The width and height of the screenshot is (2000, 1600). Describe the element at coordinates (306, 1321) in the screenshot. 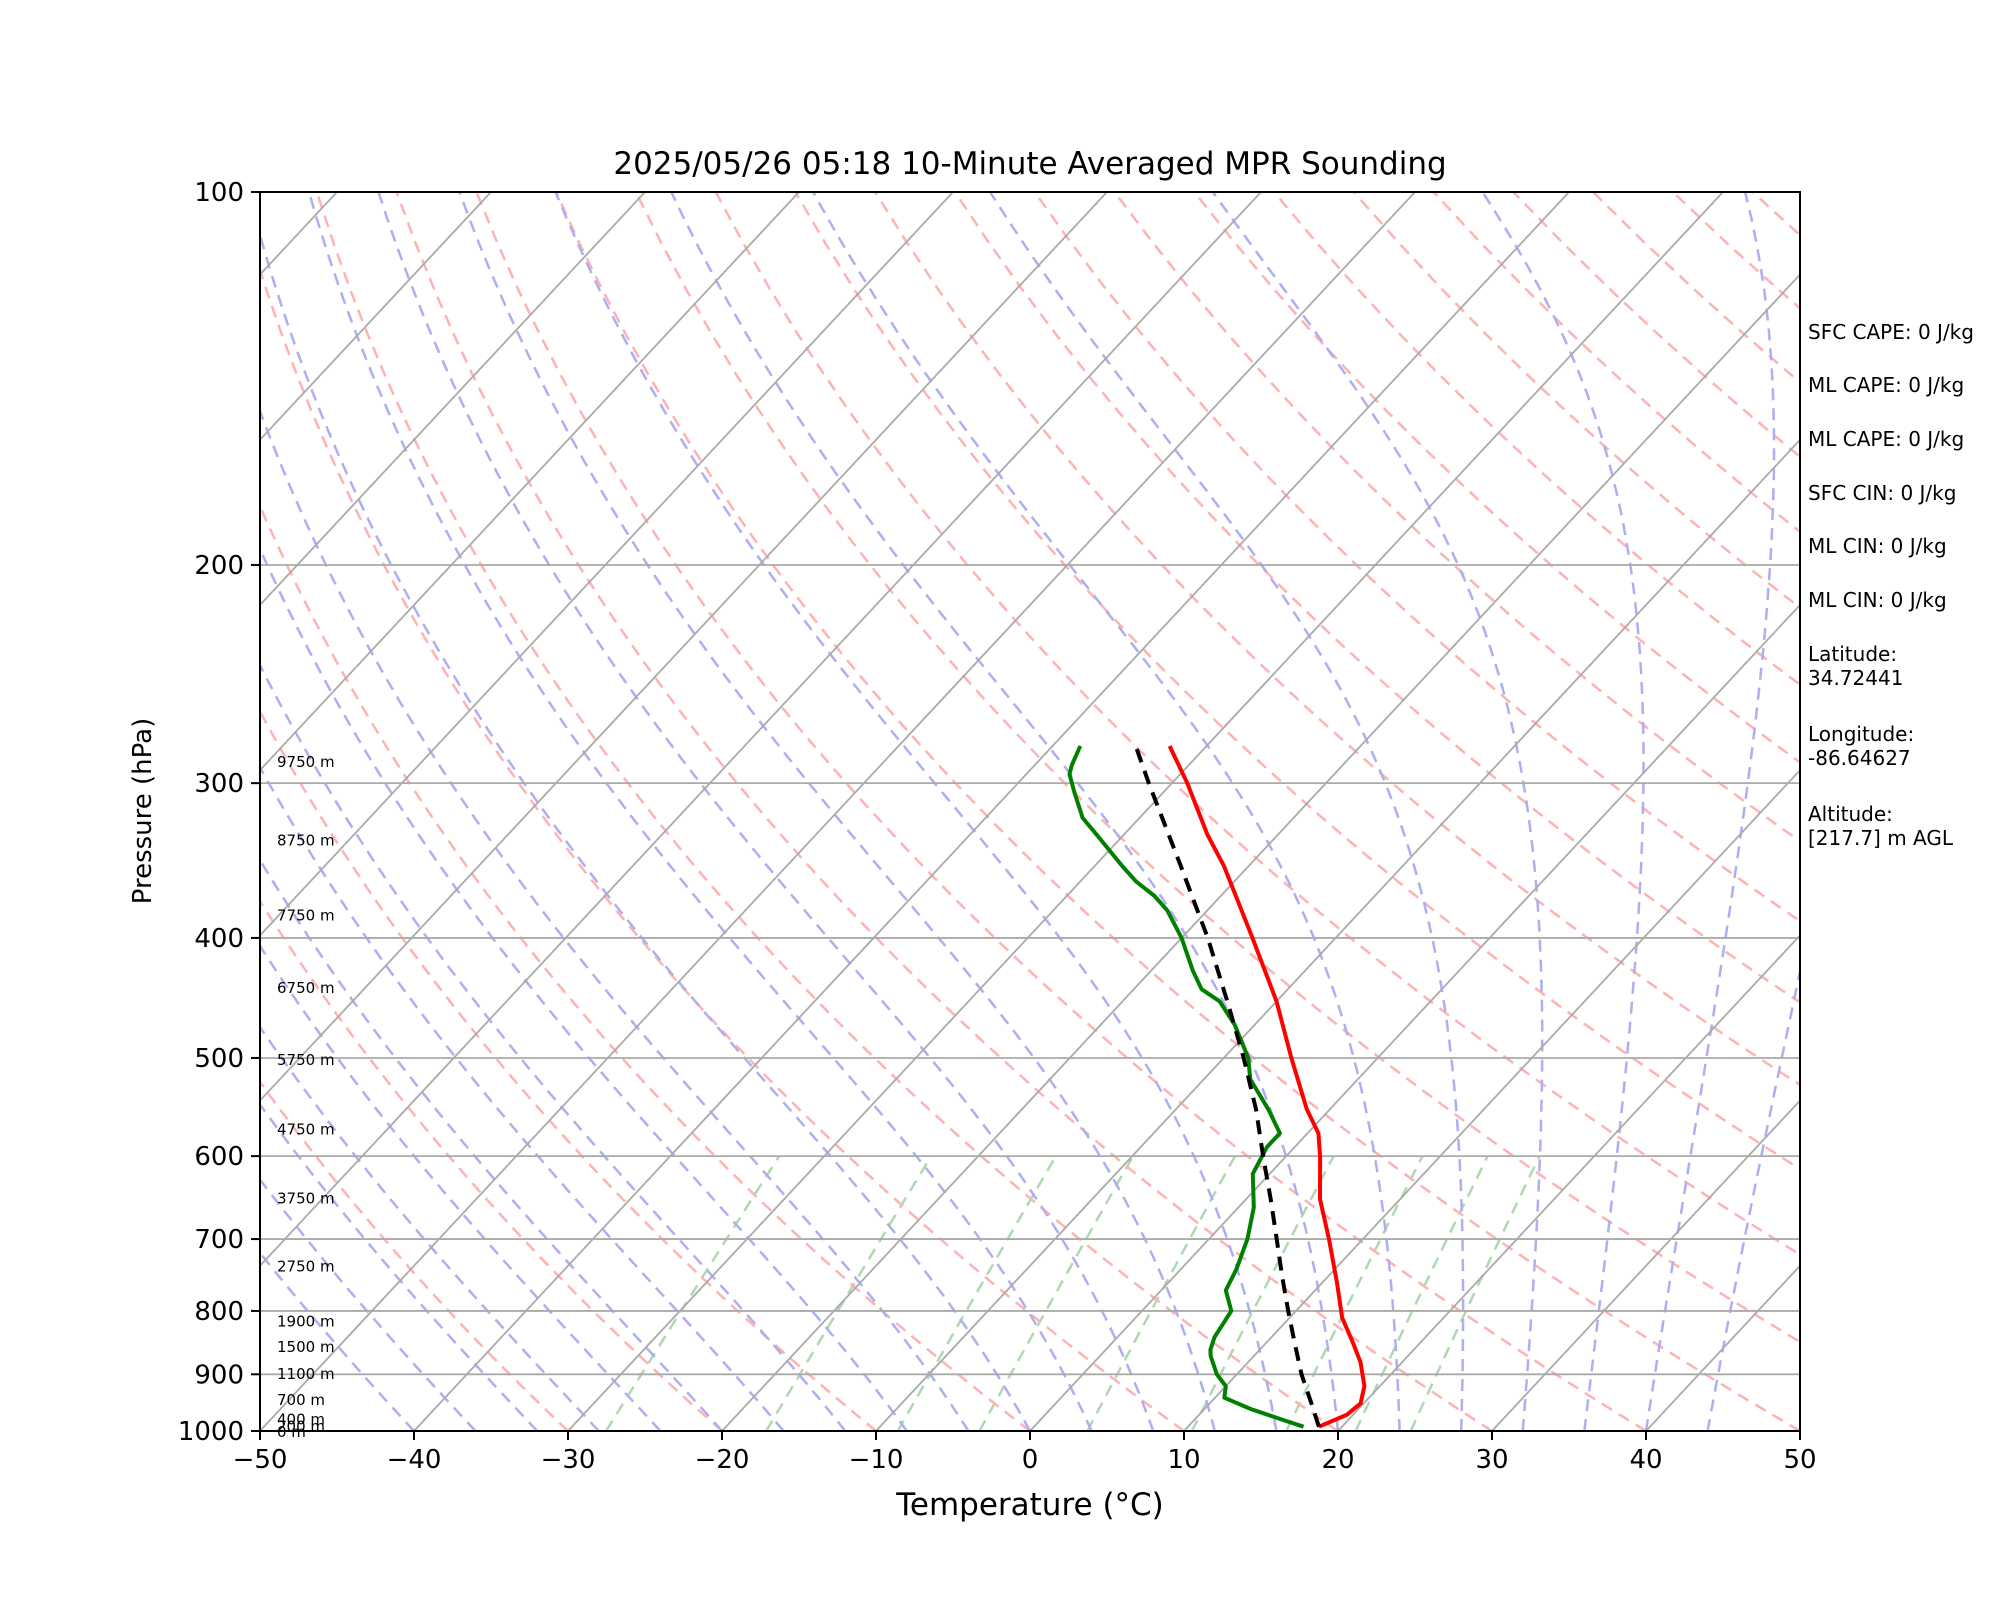

I see `height-label: 1900 m` at that location.